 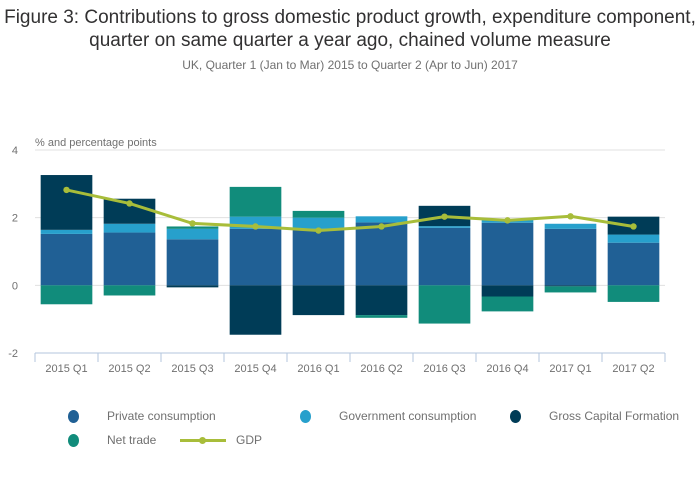 I want to click on x-tick-label: 2016 Q4, so click(x=507, y=369).